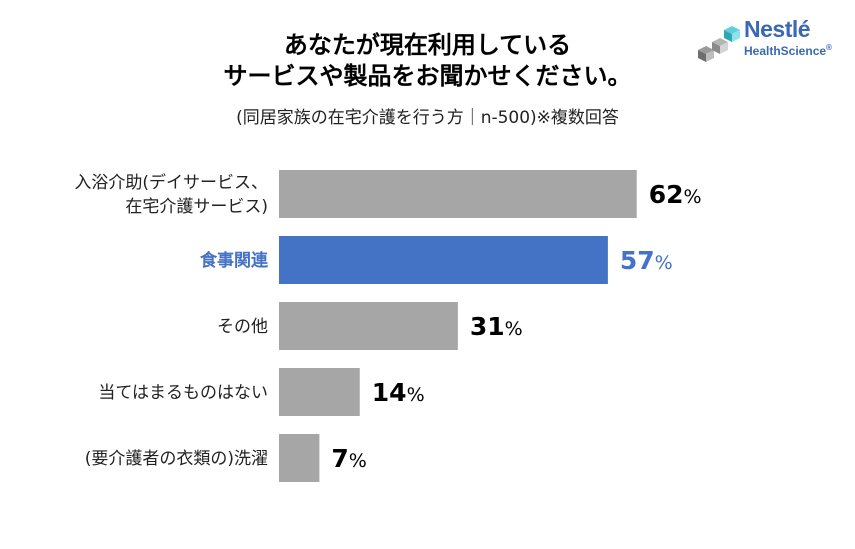 This screenshot has width=855, height=549. I want to click on value-unit-3: %, so click(416, 395).